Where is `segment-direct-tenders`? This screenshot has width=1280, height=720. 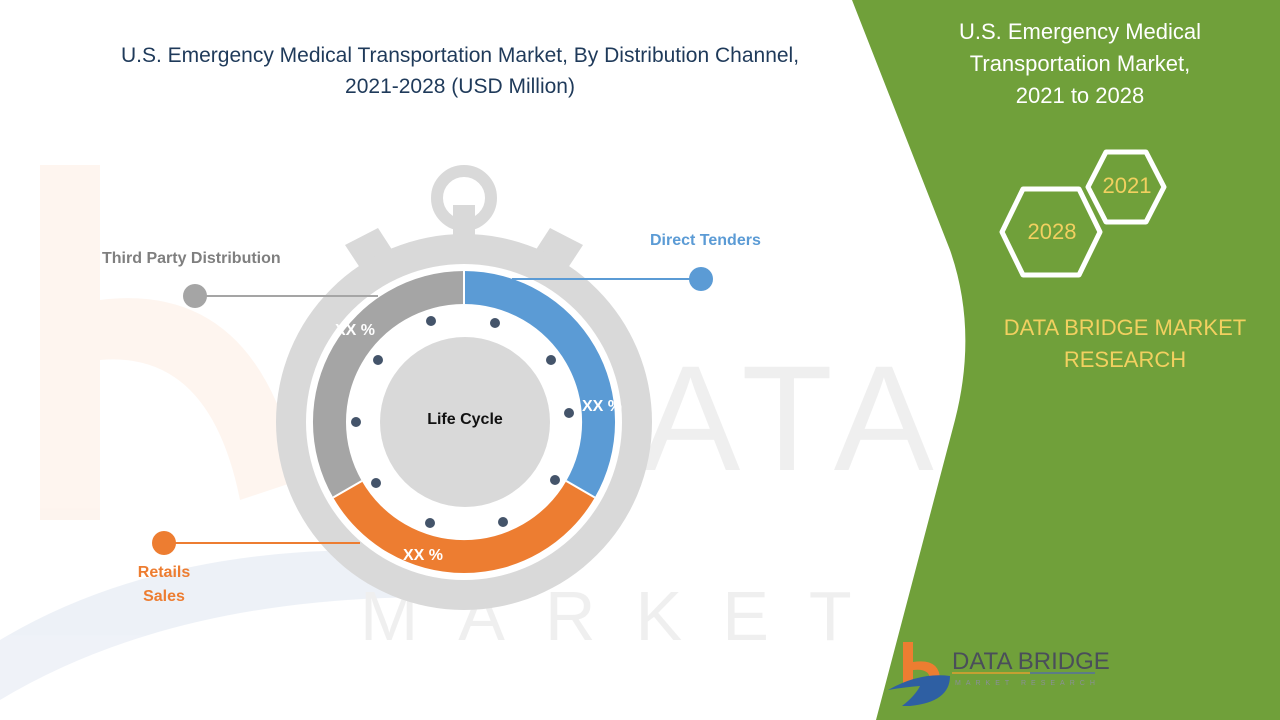
segment-direct-tenders is located at coordinates (540, 384).